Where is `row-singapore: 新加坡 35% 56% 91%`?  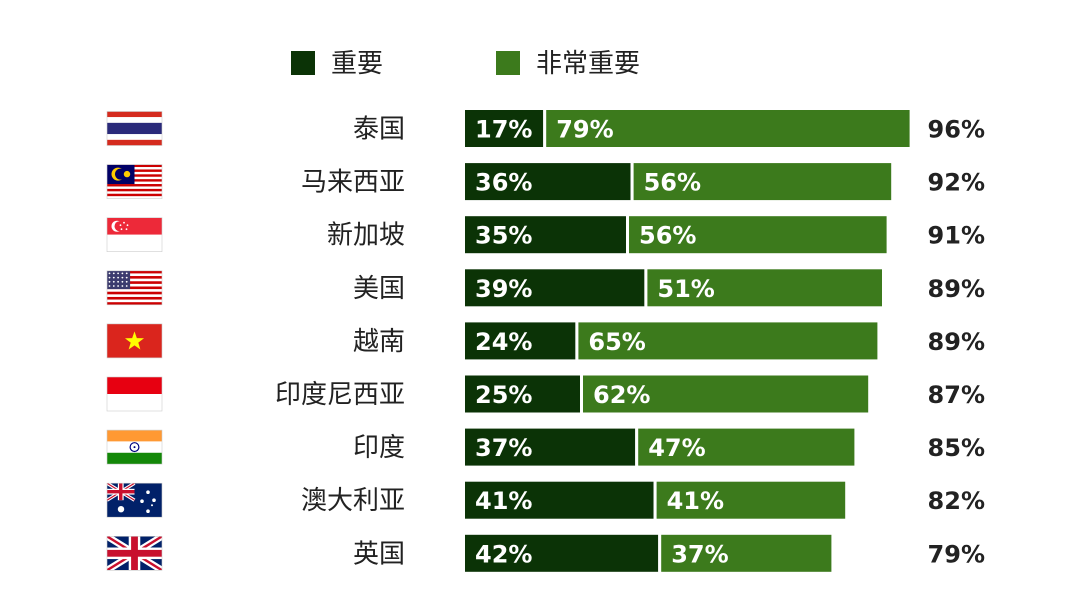
row-singapore: 新加坡 35% 56% 91% is located at coordinates (545, 235).